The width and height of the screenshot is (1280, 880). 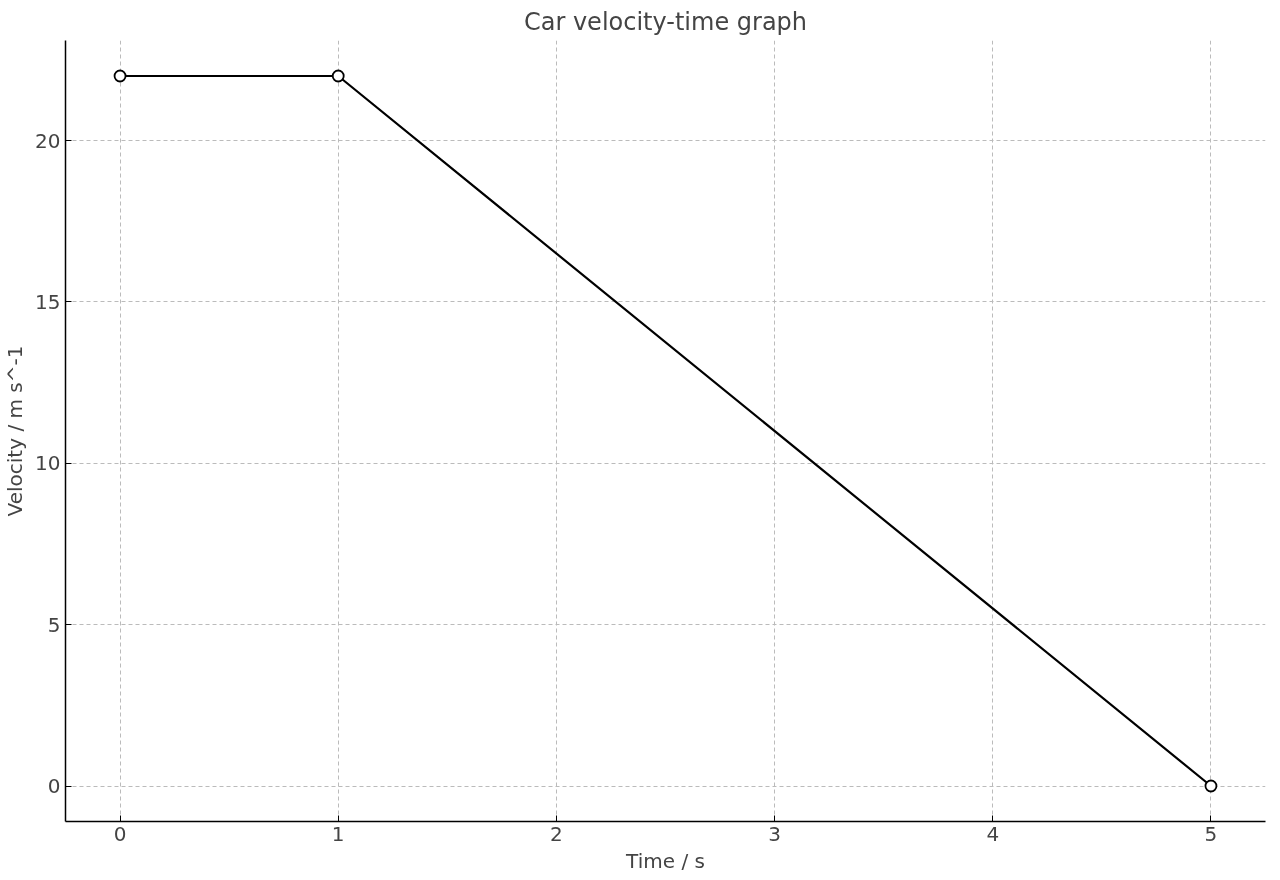 What do you see at coordinates (54, 786) in the screenshot?
I see `y-tick-label: 0` at bounding box center [54, 786].